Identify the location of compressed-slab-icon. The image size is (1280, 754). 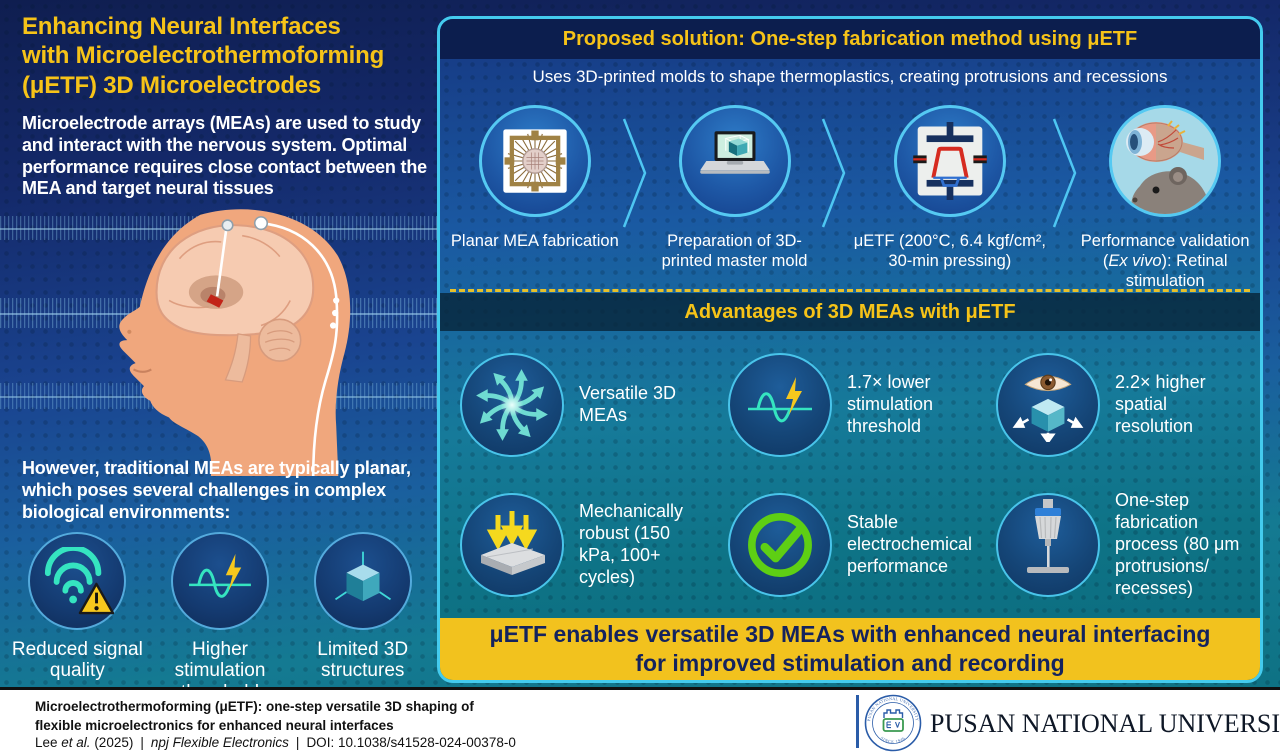
(513, 542).